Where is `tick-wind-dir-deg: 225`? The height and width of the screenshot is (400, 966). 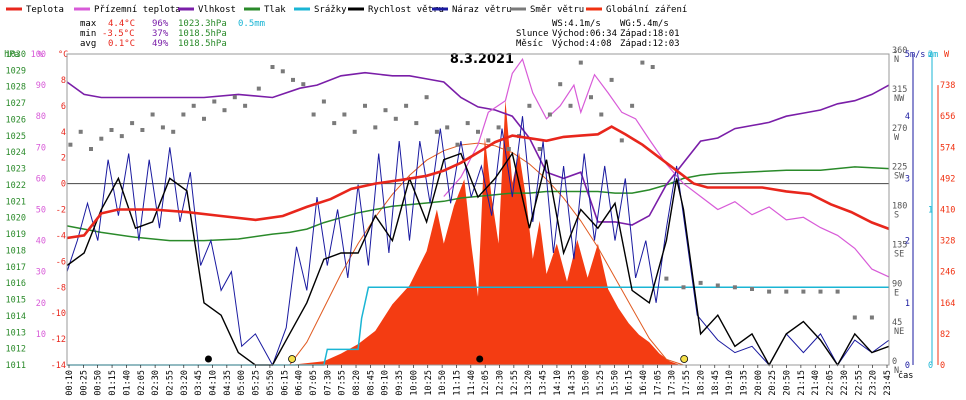
tick-wind-dir-deg: 225 is located at coordinates (899, 168).